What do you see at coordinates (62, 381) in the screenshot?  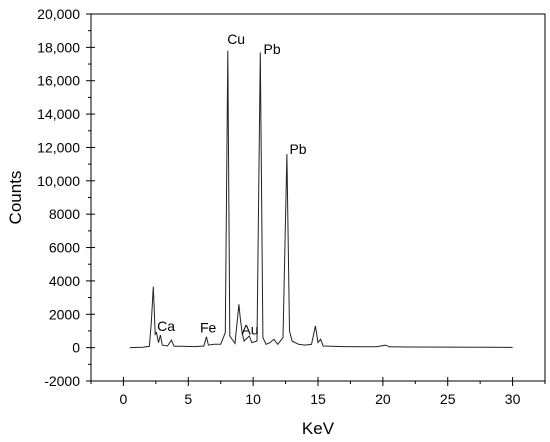 I see `y-tick-label: -2000` at bounding box center [62, 381].